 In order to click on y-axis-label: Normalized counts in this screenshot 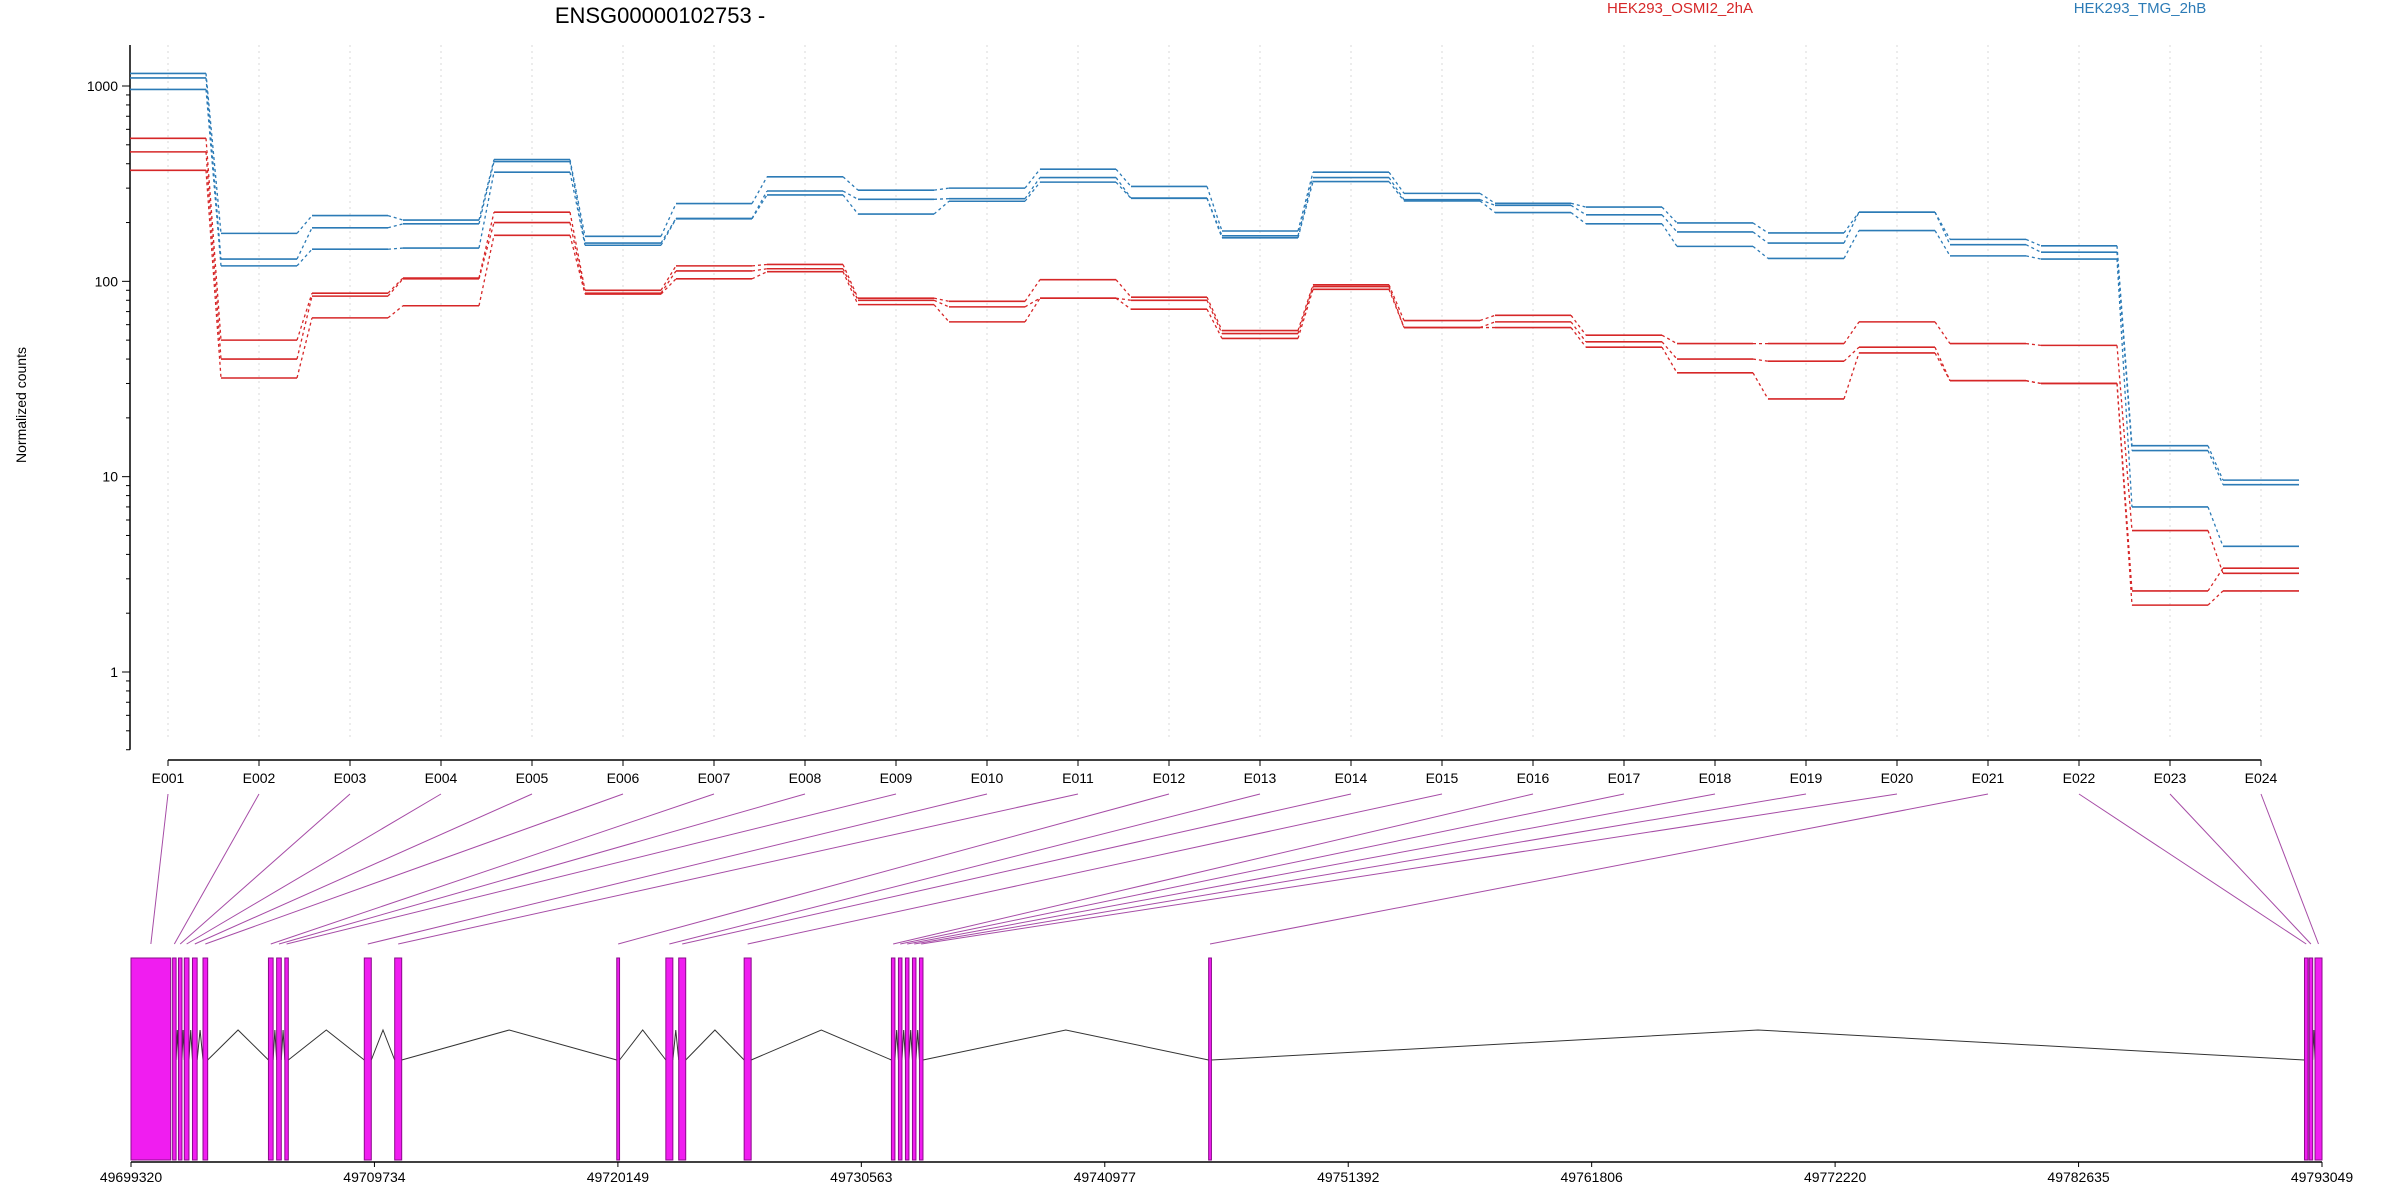, I will do `click(21, 405)`.